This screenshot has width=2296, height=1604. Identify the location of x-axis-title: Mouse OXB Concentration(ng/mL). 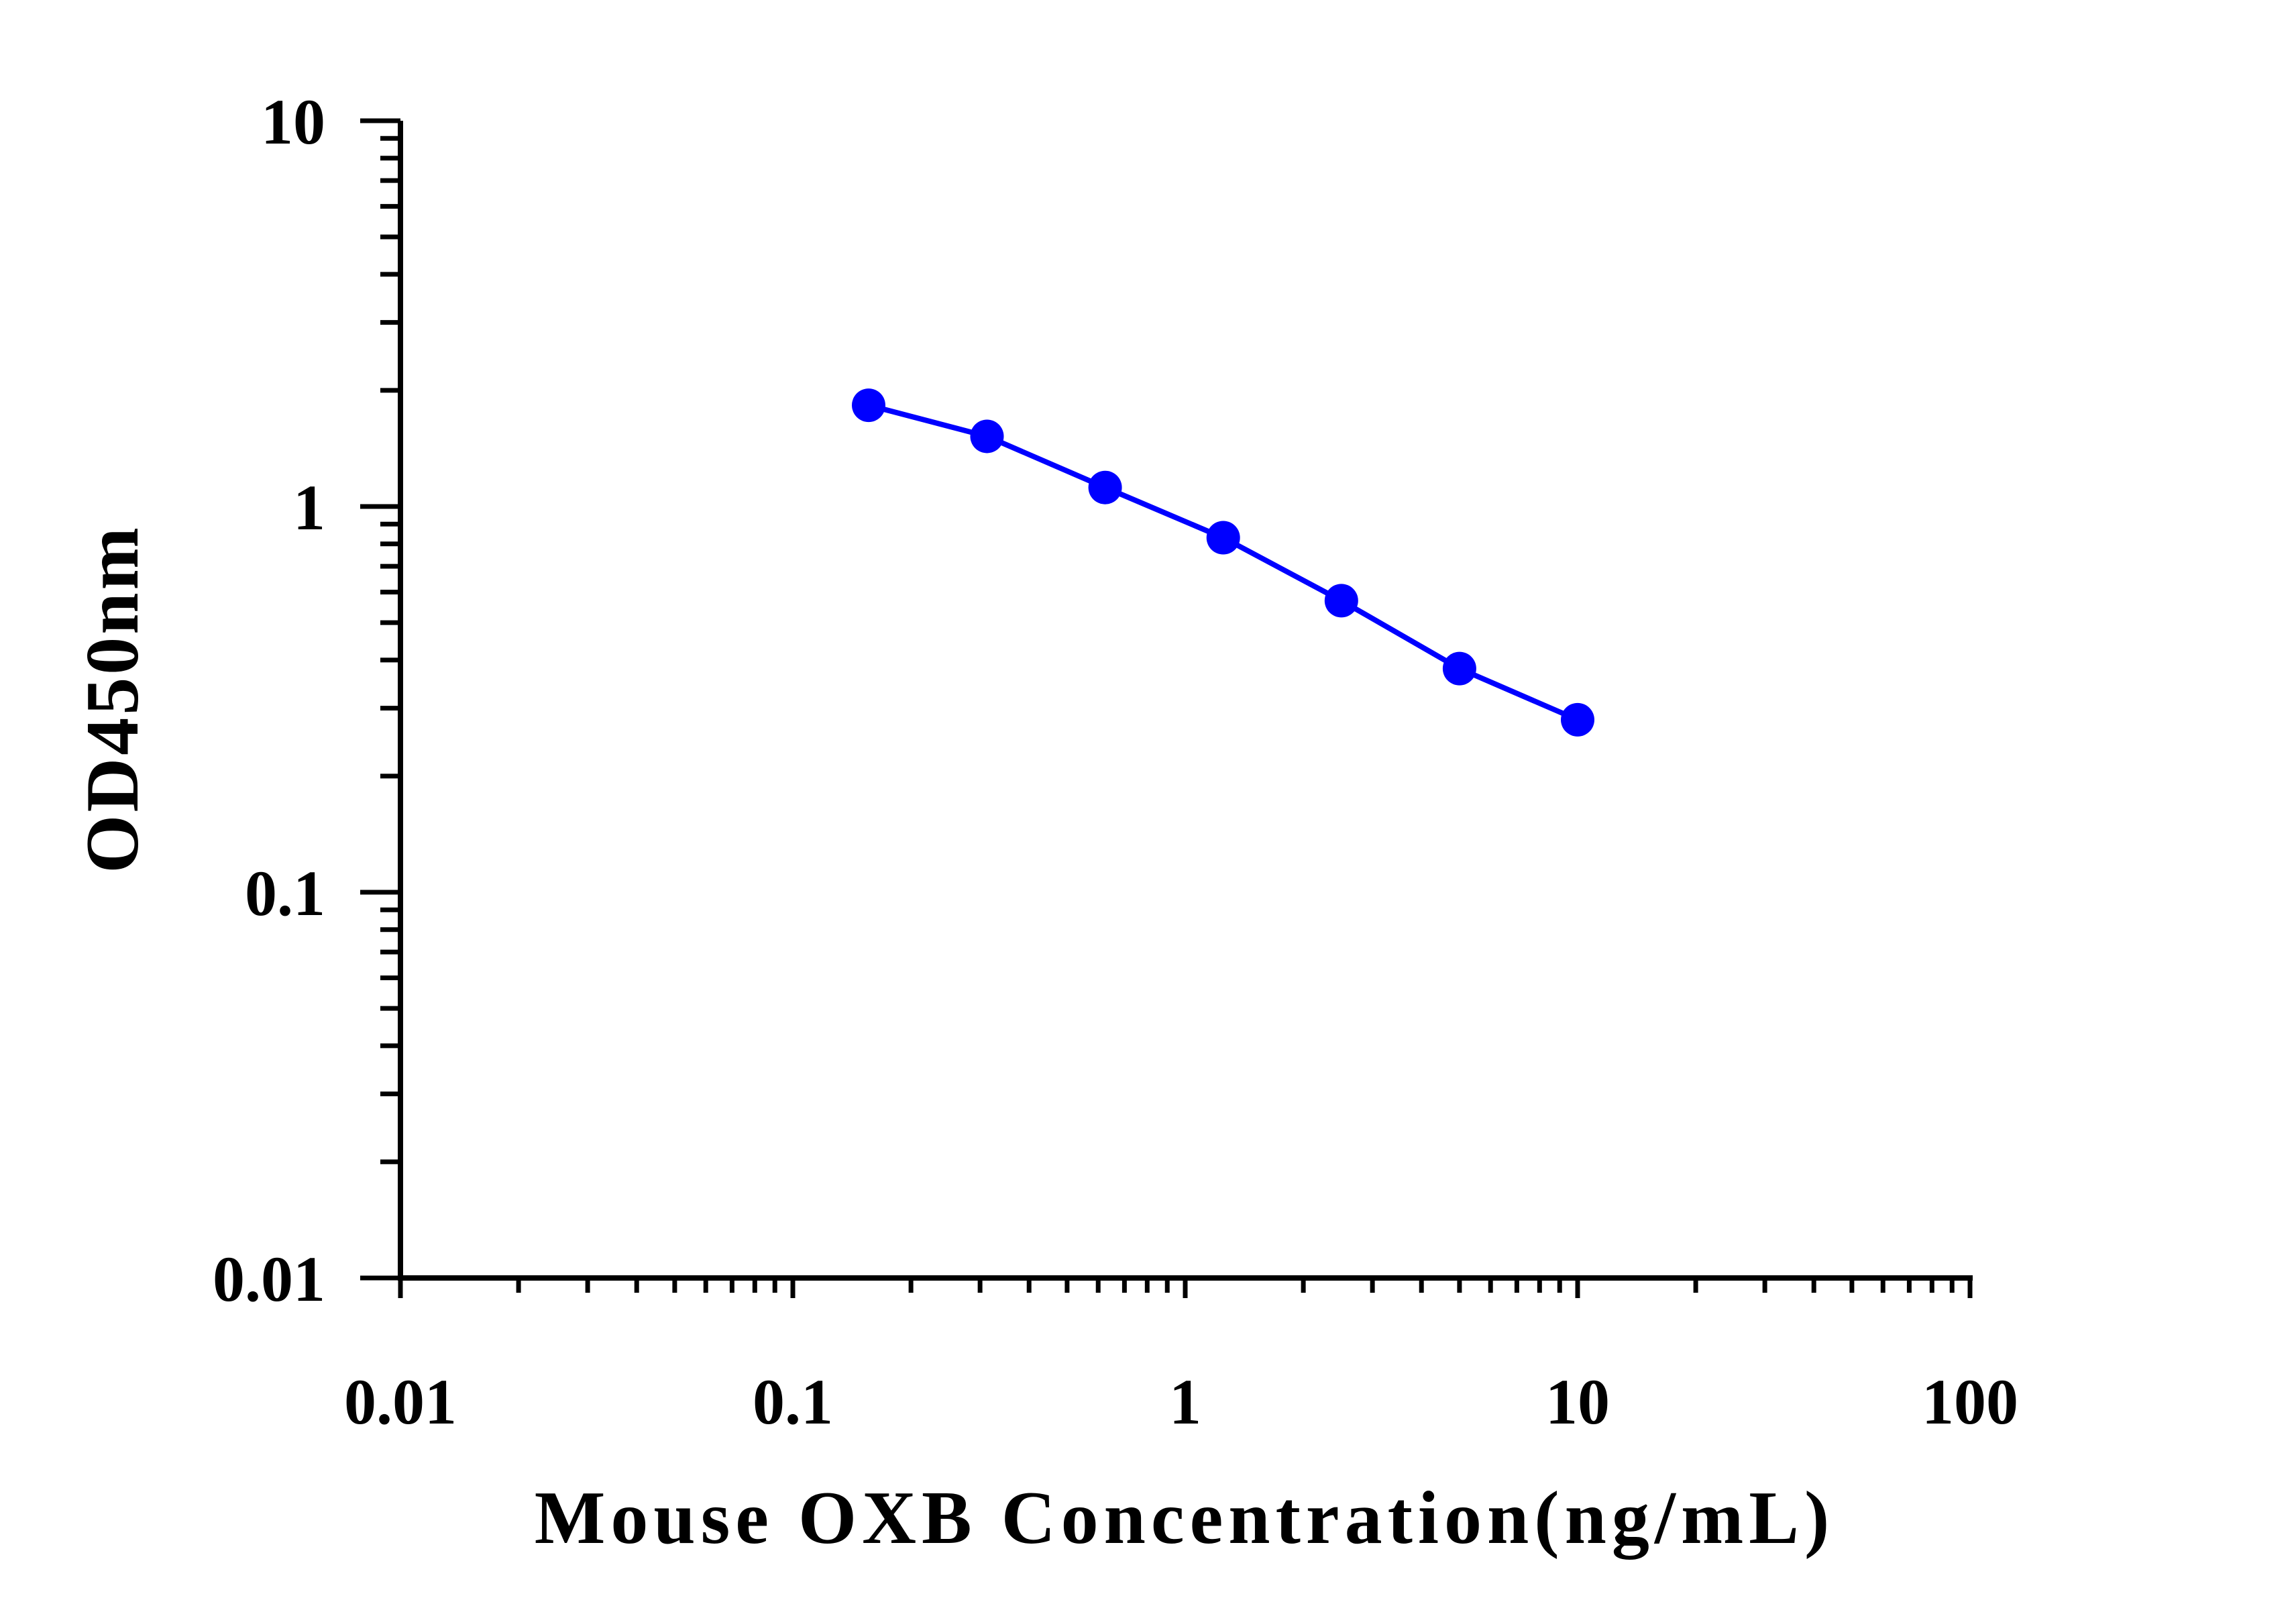
(1185, 1518).